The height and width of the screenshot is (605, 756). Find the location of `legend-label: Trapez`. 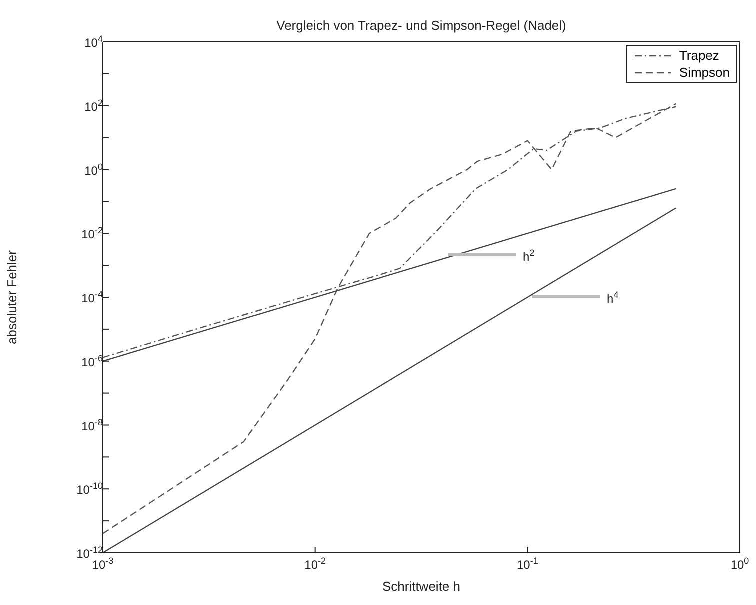

legend-label: Trapez is located at coordinates (699, 55).